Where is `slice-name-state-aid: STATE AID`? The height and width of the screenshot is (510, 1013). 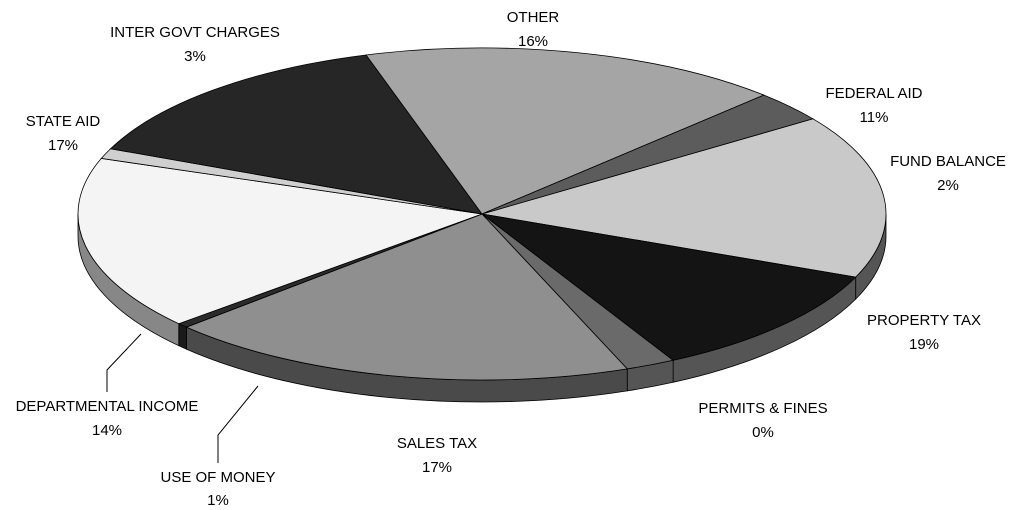
slice-name-state-aid: STATE AID is located at coordinates (63, 121).